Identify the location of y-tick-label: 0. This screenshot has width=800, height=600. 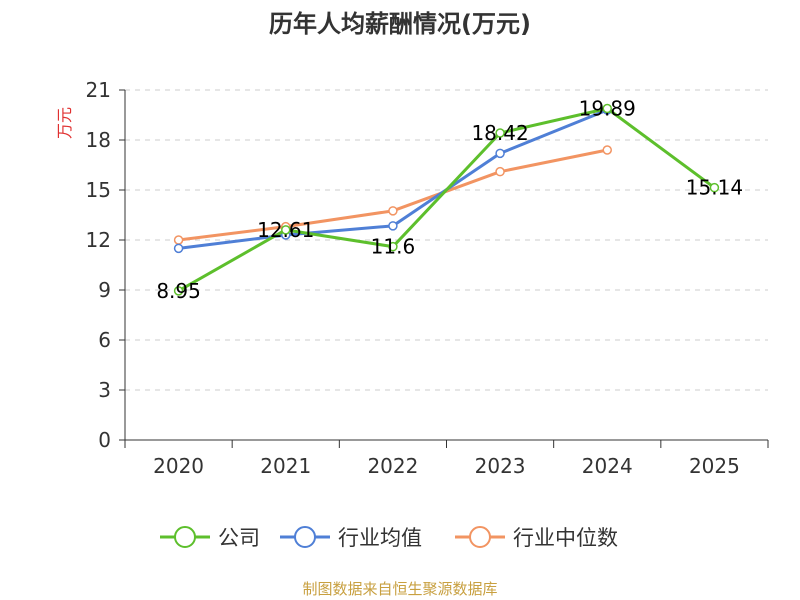
(104, 440).